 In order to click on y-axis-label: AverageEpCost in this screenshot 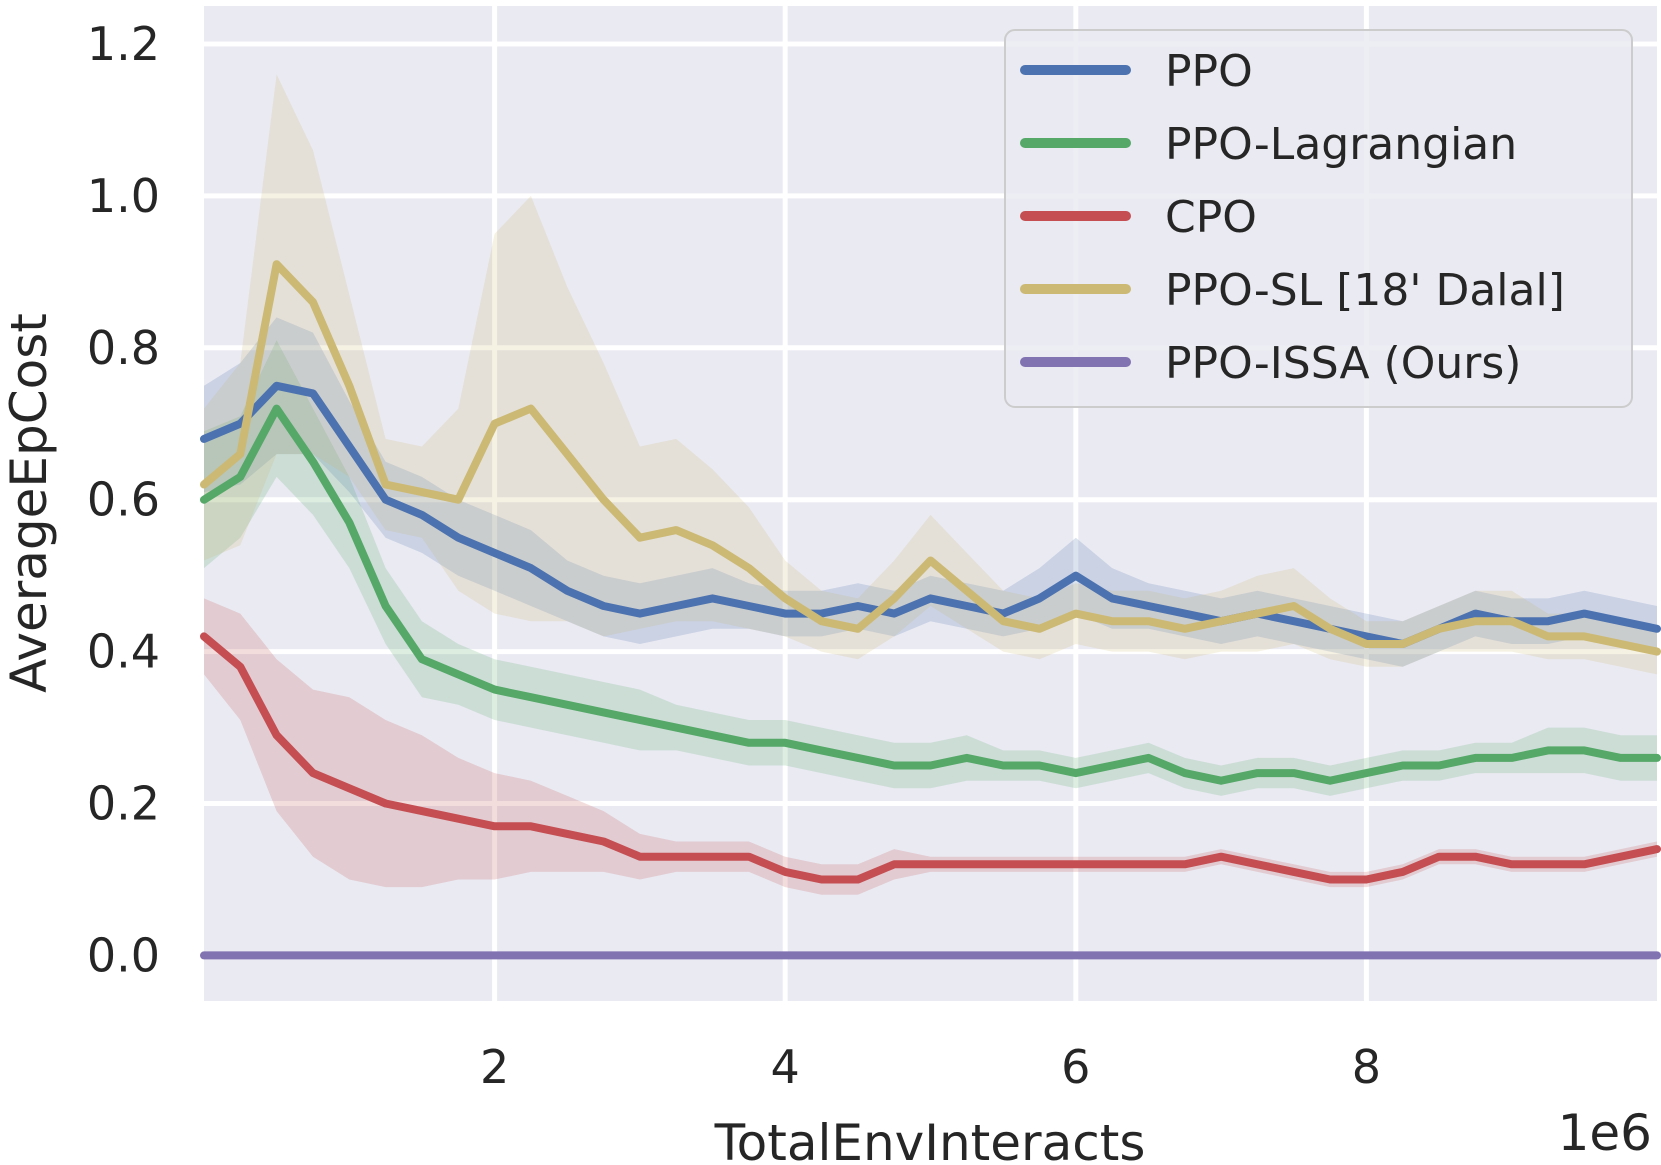, I will do `click(29, 503)`.